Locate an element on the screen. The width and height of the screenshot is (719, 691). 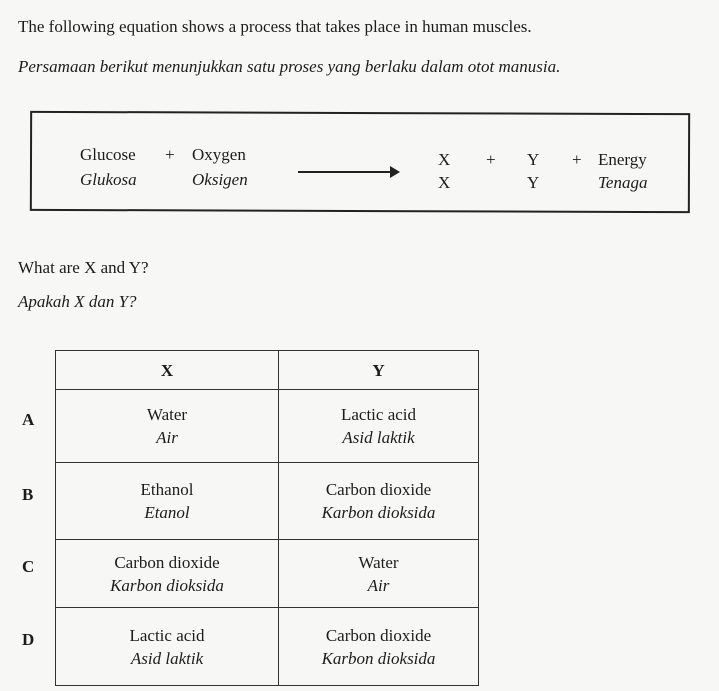
table-row: Water Air Lactic acid Asid laktik is located at coordinates (267, 426).